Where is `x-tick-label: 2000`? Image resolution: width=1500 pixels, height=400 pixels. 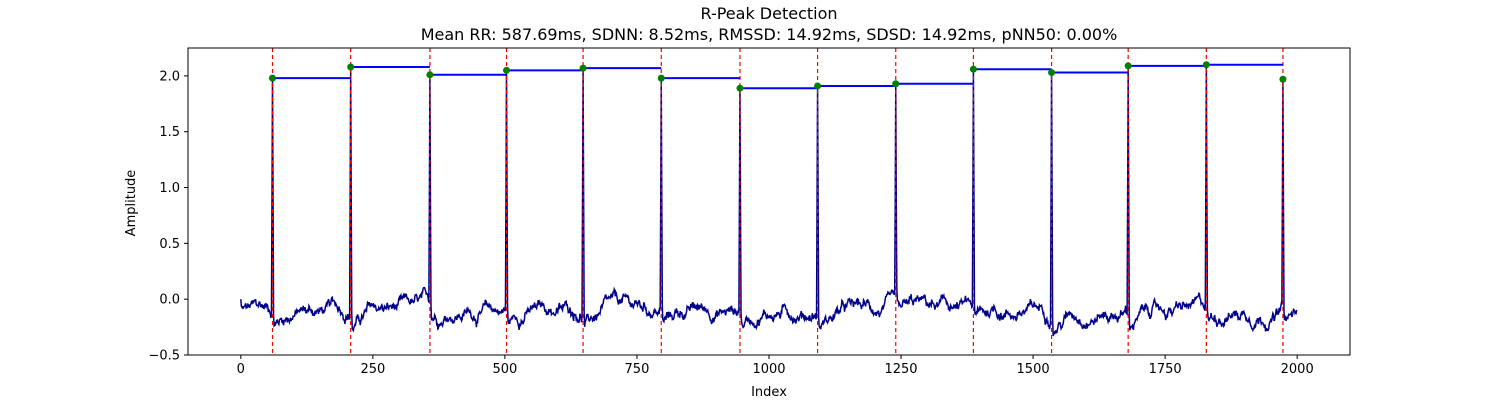
x-tick-label: 2000 is located at coordinates (1297, 369).